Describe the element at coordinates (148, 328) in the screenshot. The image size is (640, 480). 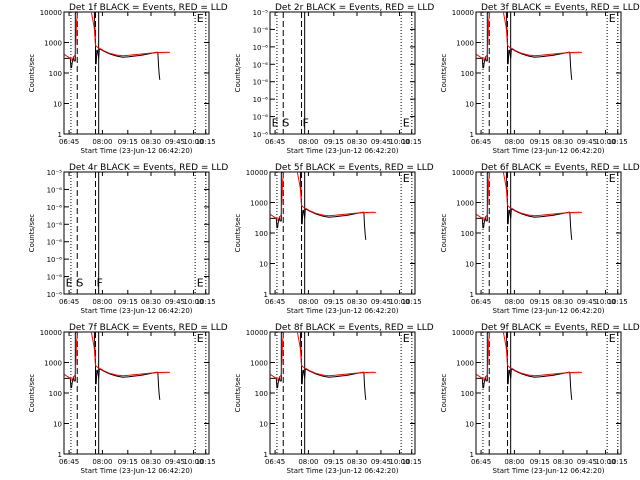
I see `chart-title: Det 7f BLACK = Events, RED = LLD` at that location.